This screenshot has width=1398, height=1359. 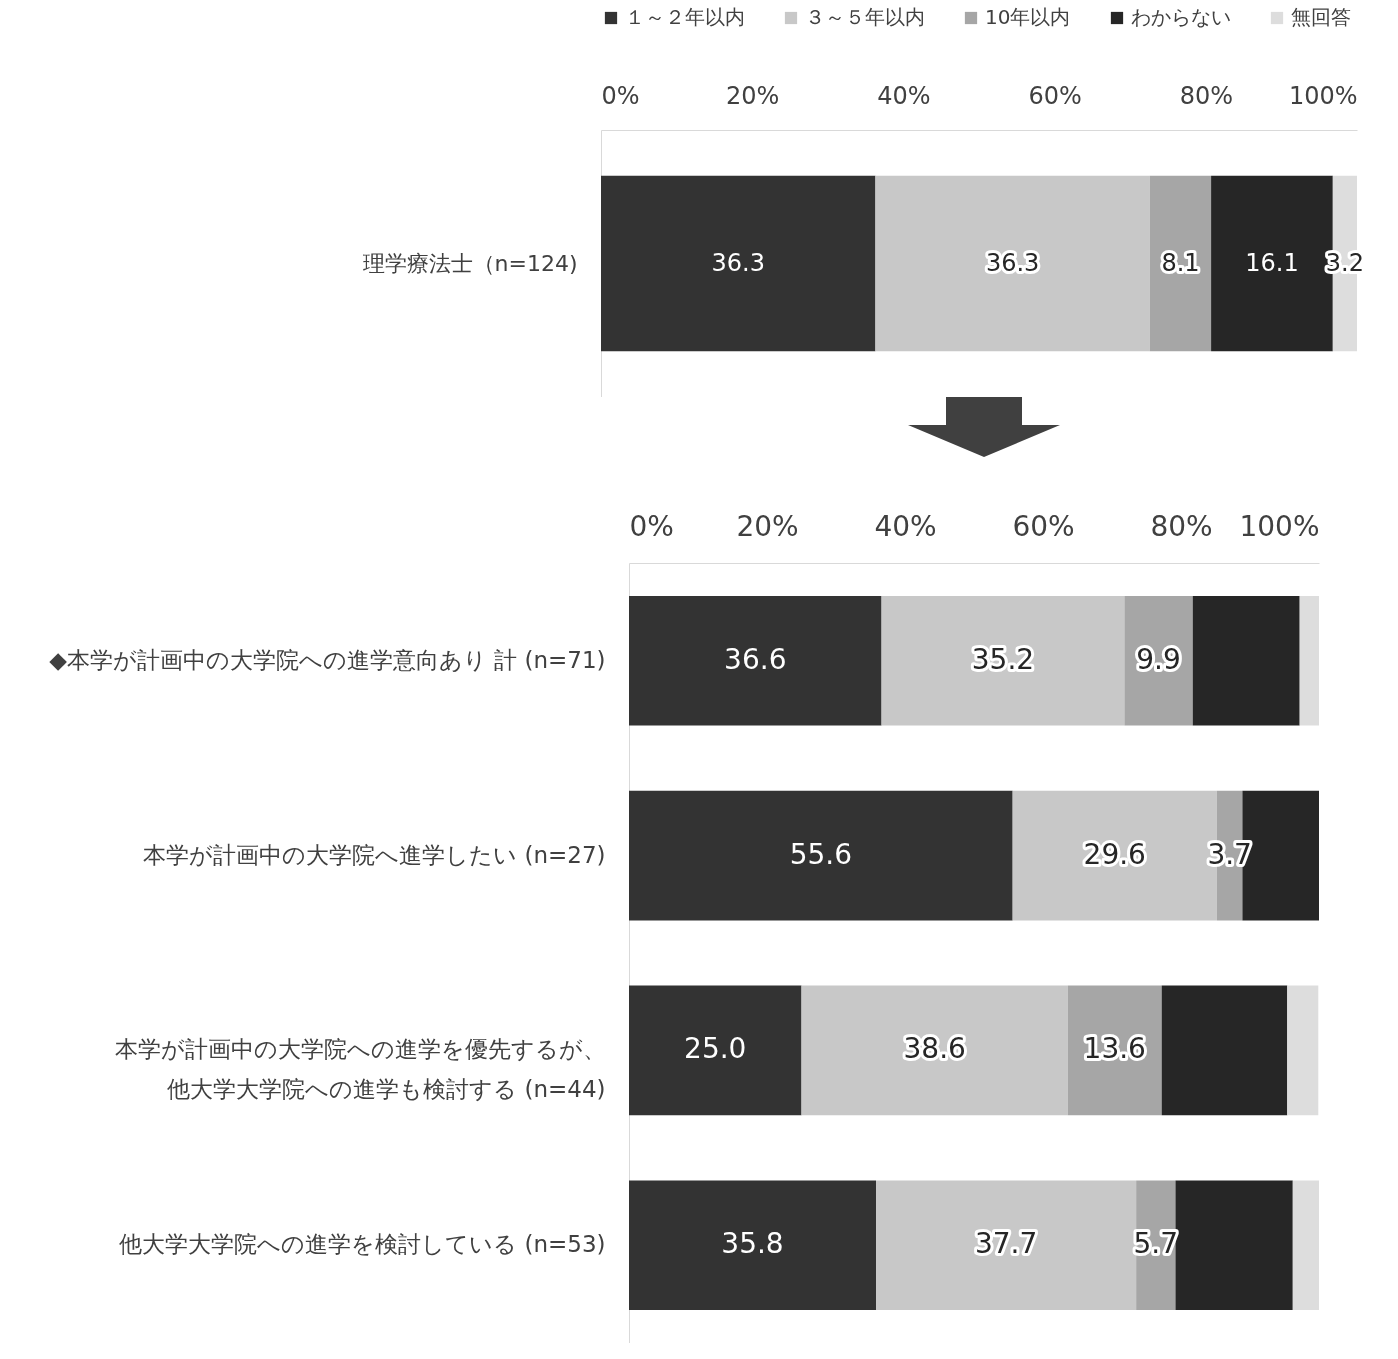 I want to click on data-label: 9.9, so click(x=1158, y=659).